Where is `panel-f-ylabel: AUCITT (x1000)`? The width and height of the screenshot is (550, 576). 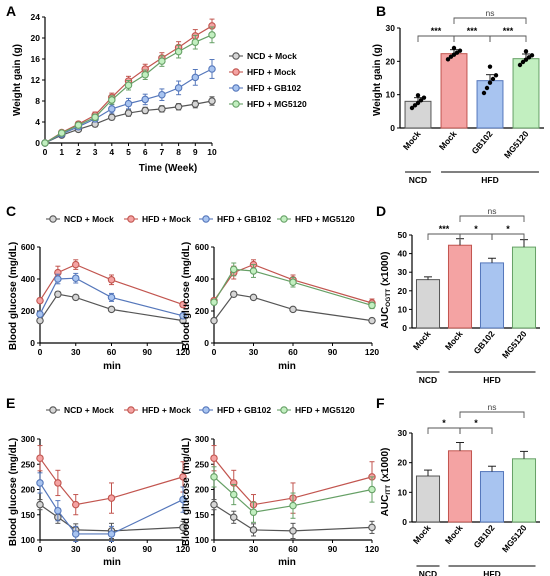
panel-f-ylabel: AUCITT (x1000) is located at coordinates (386, 482).